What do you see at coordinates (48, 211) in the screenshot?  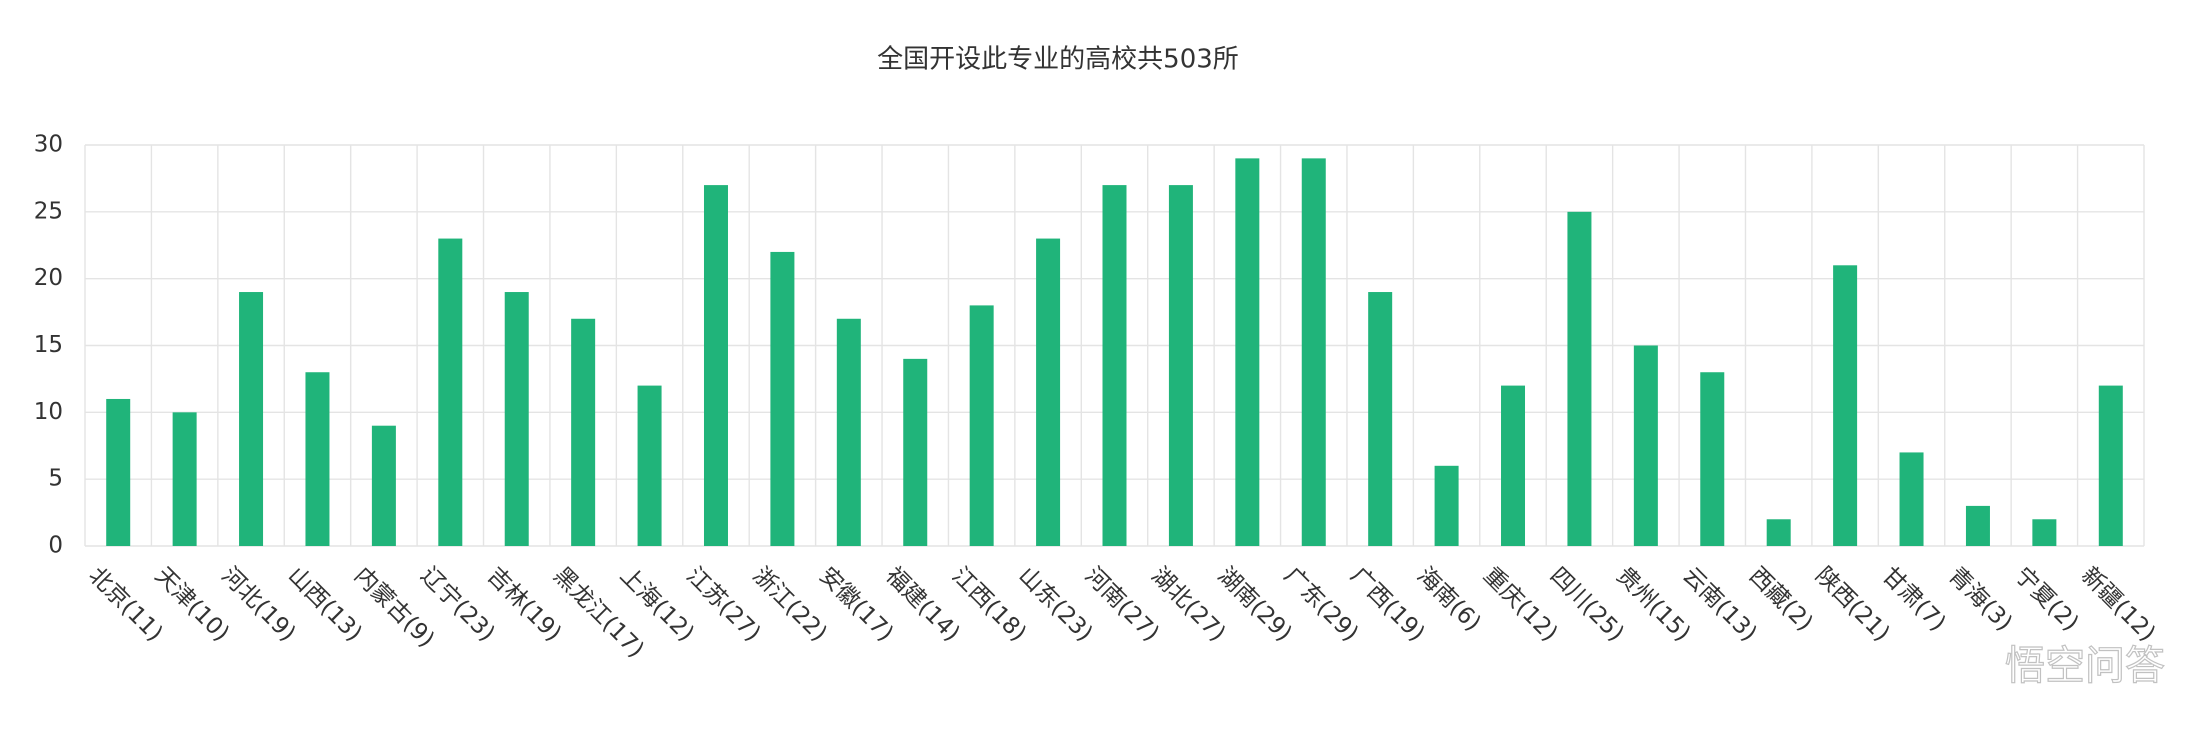 I see `y-tick-label: 25` at bounding box center [48, 211].